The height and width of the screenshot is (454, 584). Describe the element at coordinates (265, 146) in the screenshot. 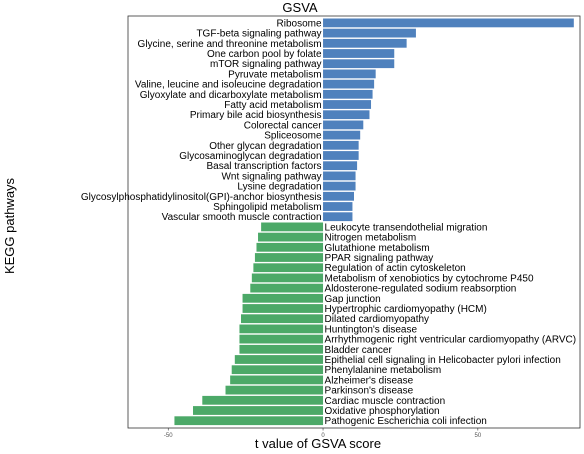

I see `bar-label-12: Other glycan degradation` at that location.